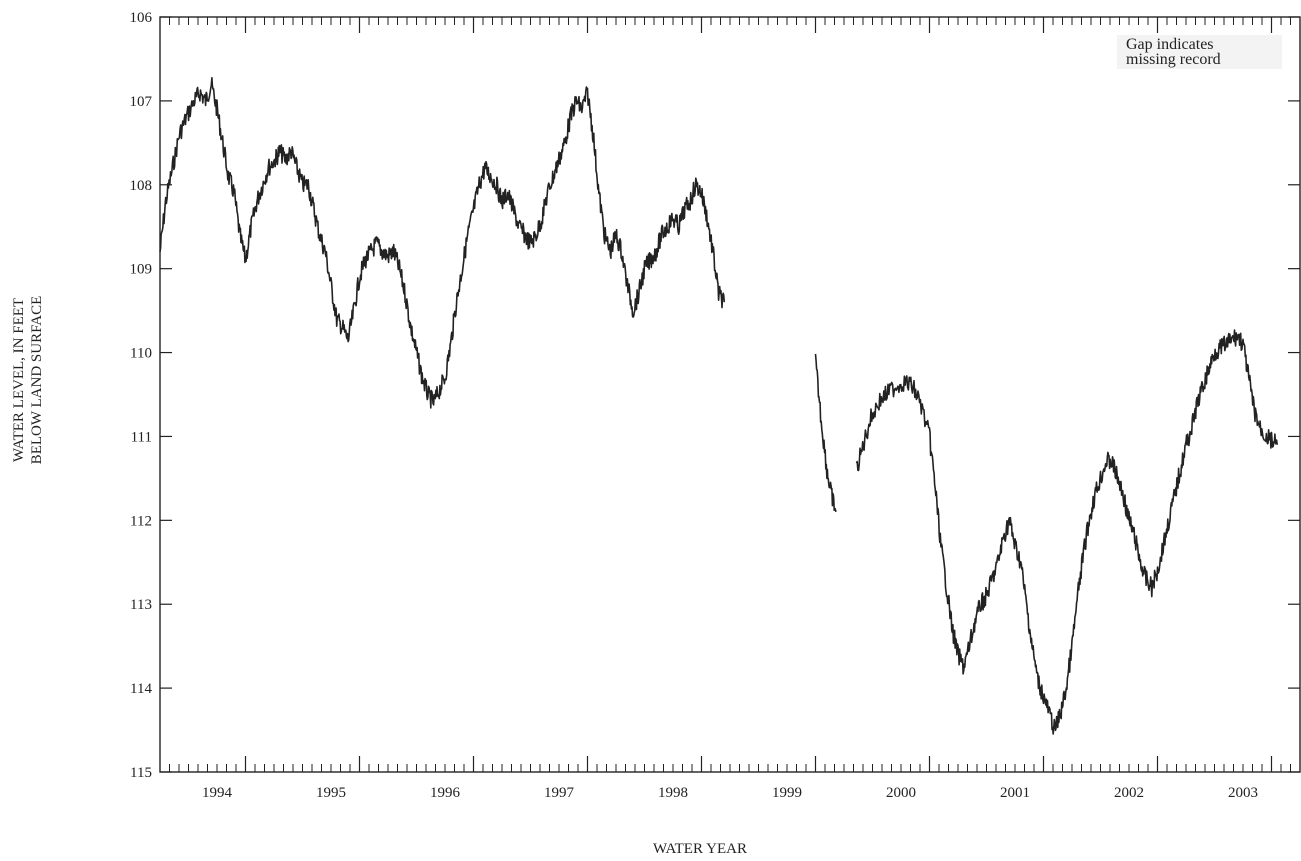 This screenshot has width=1301, height=861. I want to click on x-tick-label: 1994, so click(217, 793).